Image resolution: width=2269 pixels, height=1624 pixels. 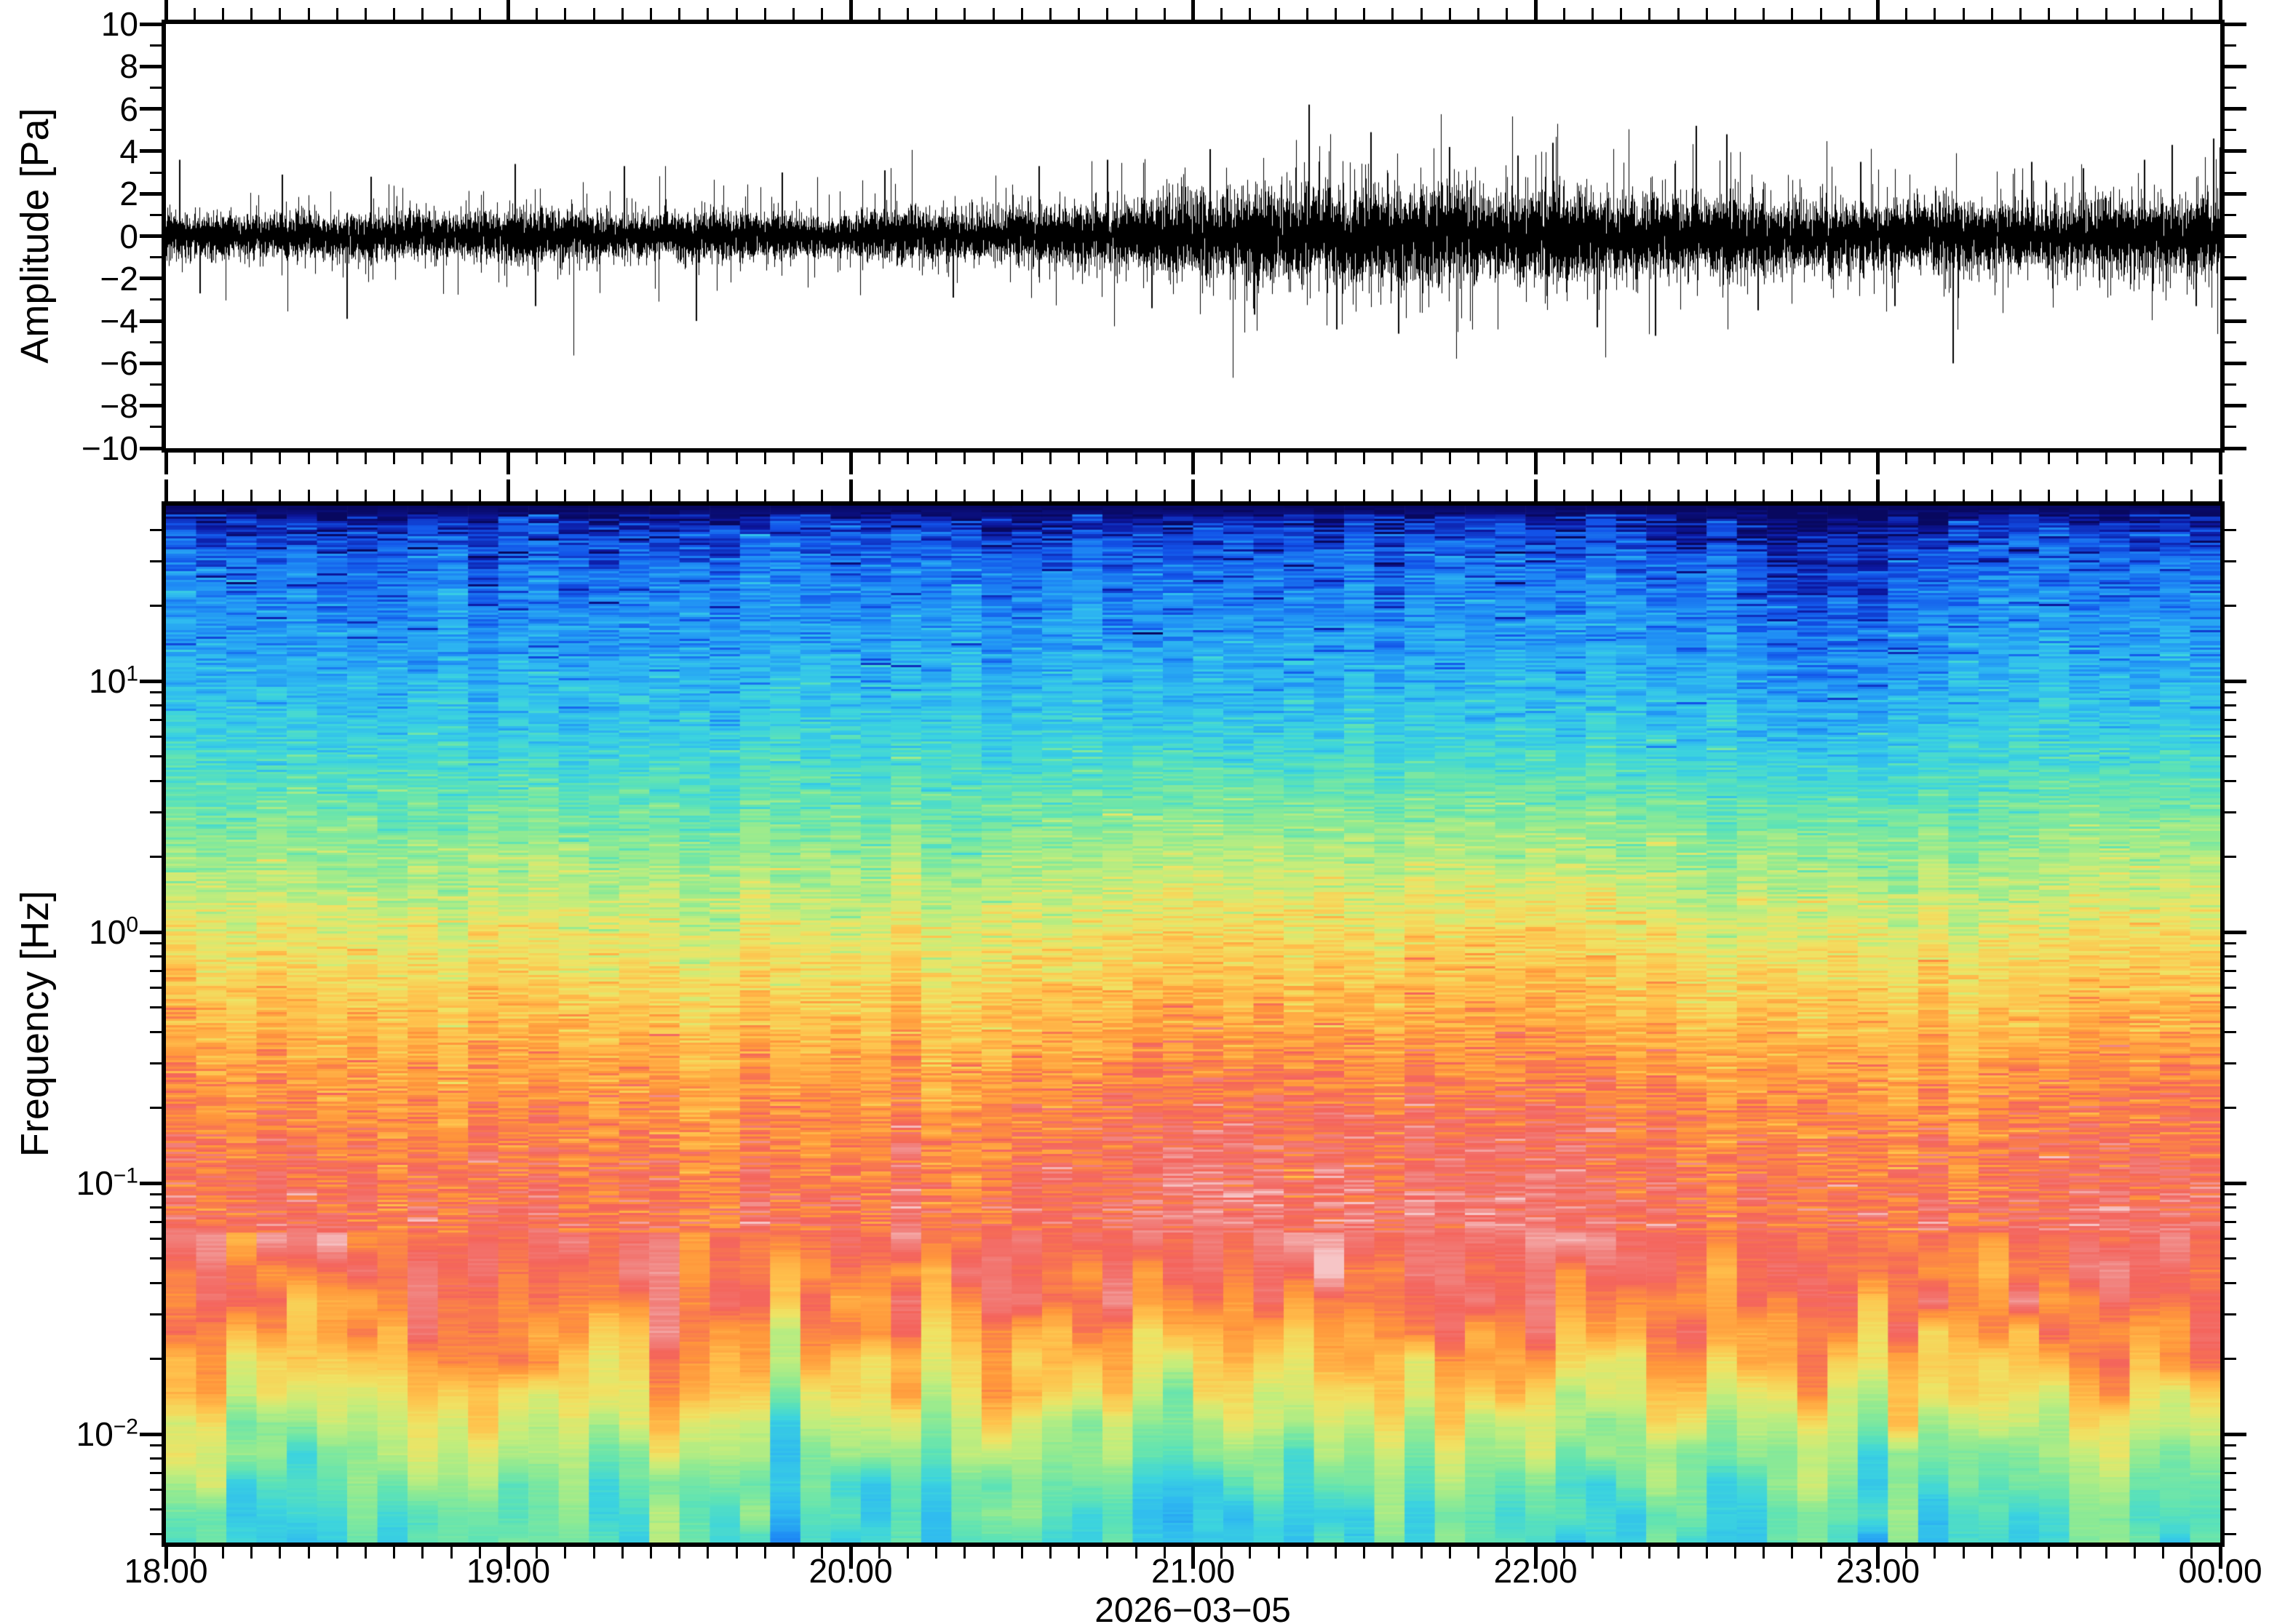 What do you see at coordinates (128, 108) in the screenshot?
I see `amplitude-tick-label: 6` at bounding box center [128, 108].